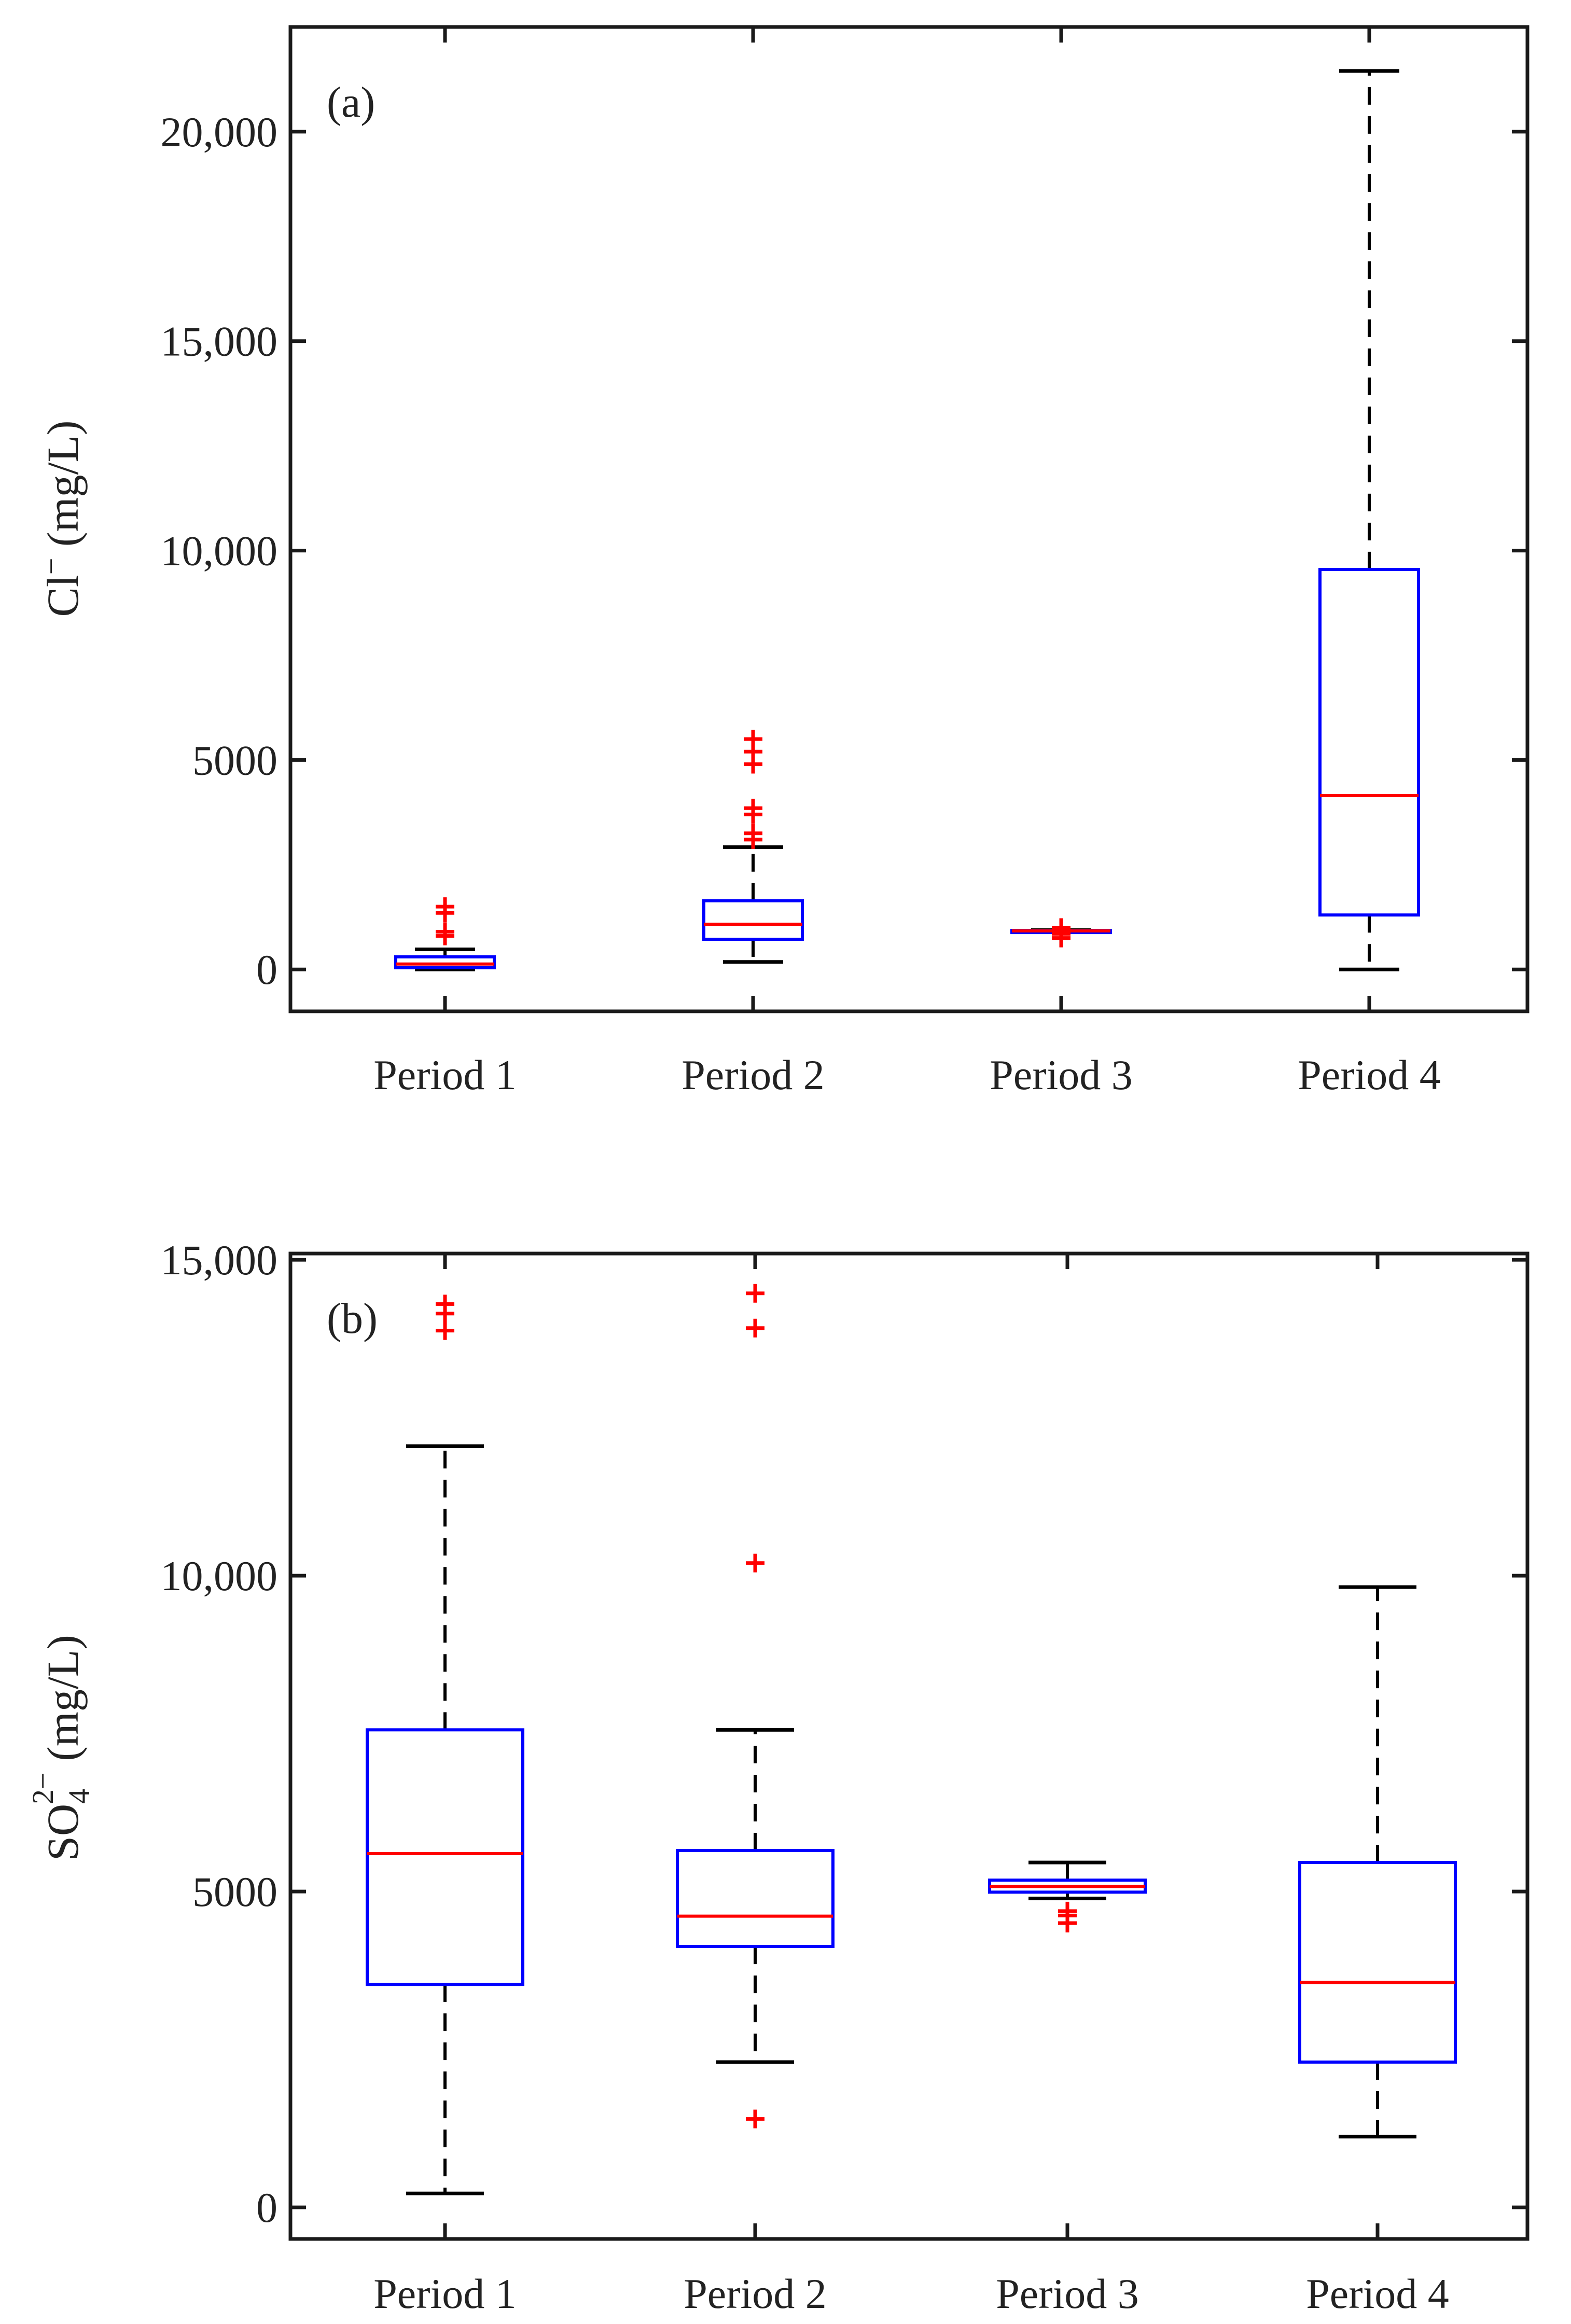 The width and height of the screenshot is (1571, 2324). Describe the element at coordinates (235, 760) in the screenshot. I see `panel-a-ytick-label: 5000` at that location.